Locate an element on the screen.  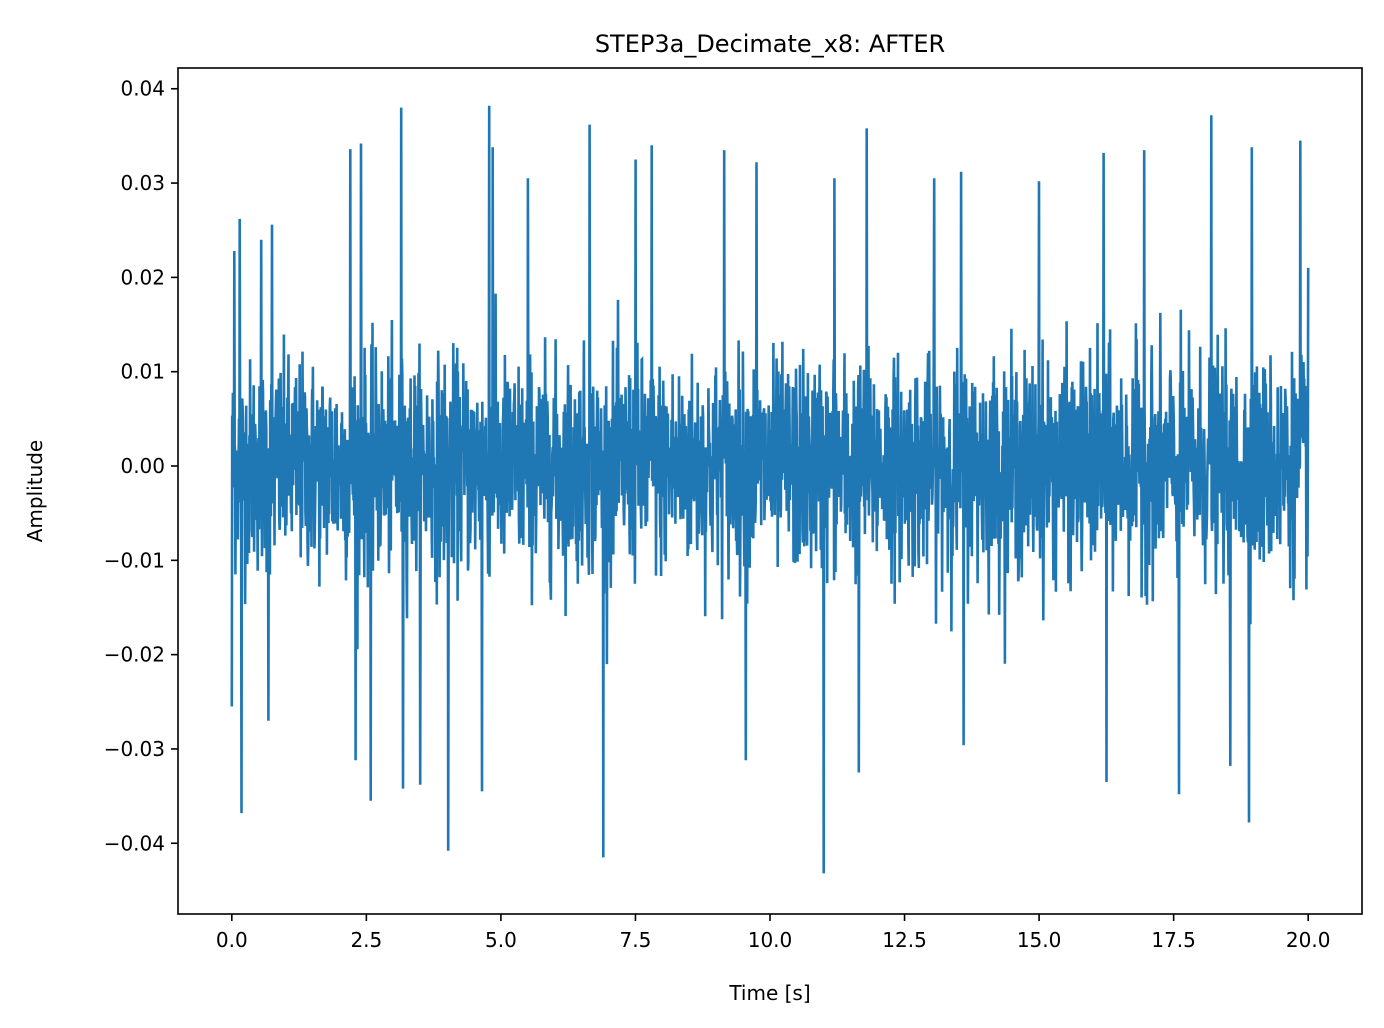
y-tick-label: −0.04 is located at coordinates (134, 843).